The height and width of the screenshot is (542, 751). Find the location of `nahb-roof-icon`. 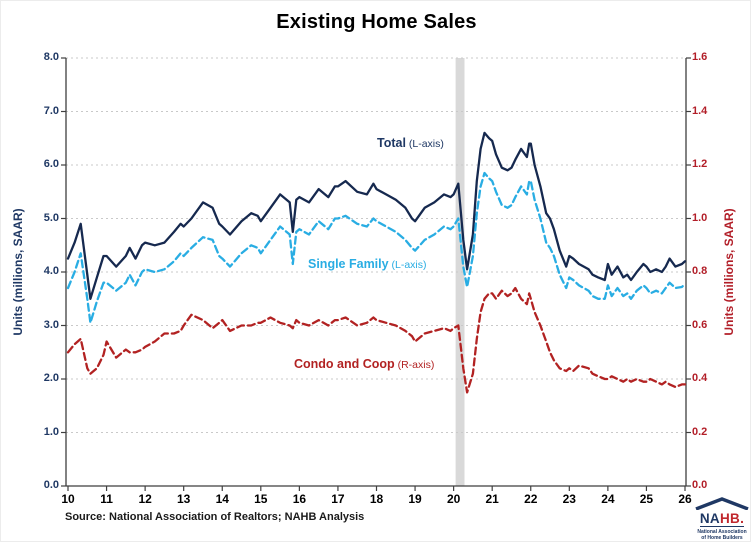

nahb-roof-icon is located at coordinates (722, 503).